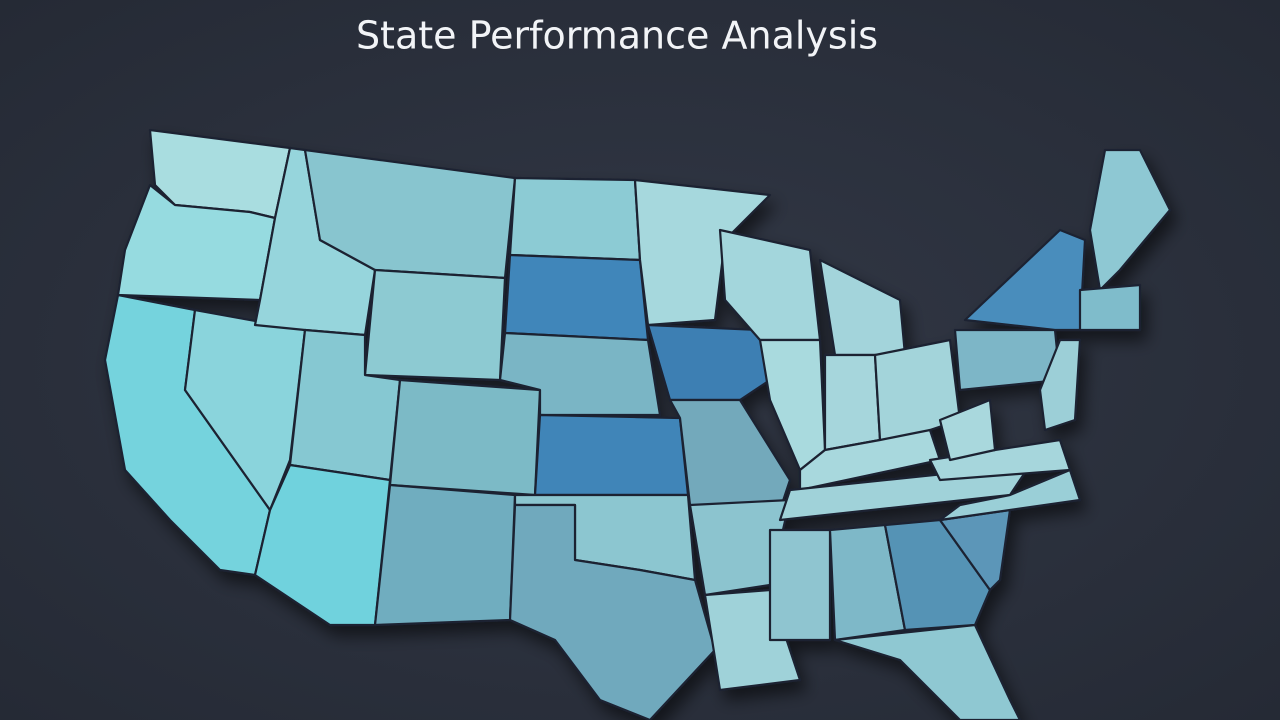 This screenshot has height=720, width=1280. I want to click on state-ny, so click(1025, 280).